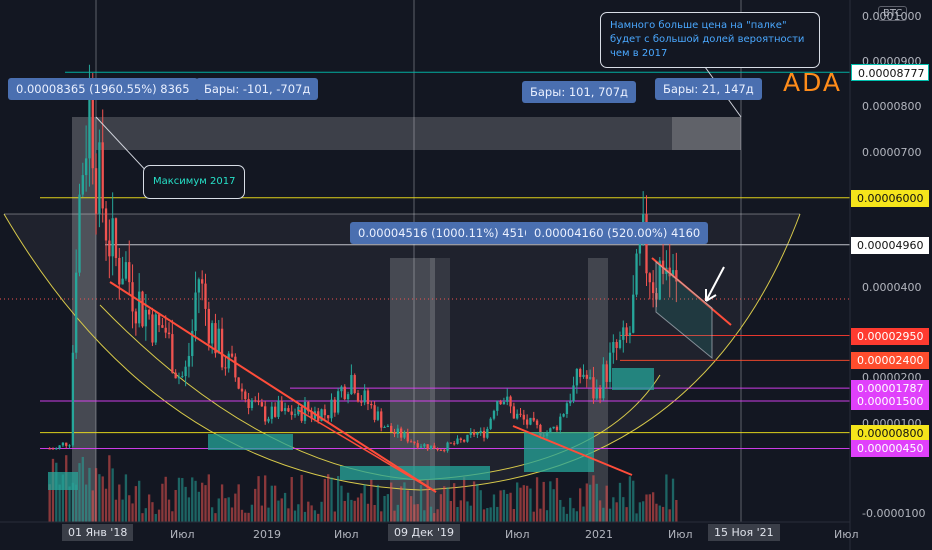  What do you see at coordinates (813, 82) in the screenshot?
I see `symbol-watermark: ADA` at bounding box center [813, 82].